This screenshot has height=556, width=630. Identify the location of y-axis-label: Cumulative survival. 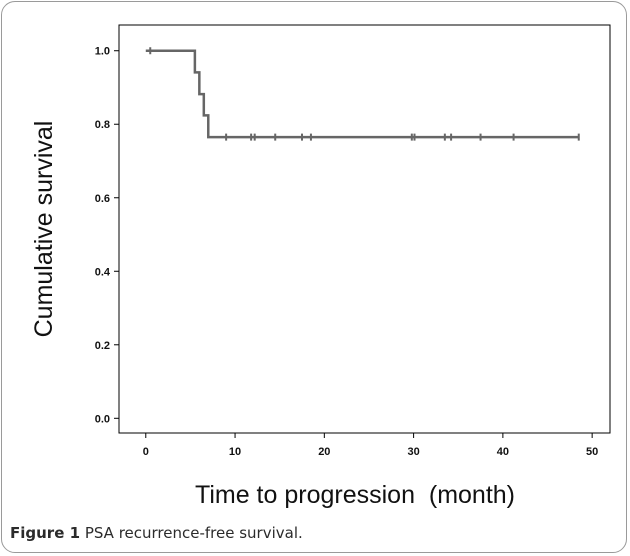
(44, 229).